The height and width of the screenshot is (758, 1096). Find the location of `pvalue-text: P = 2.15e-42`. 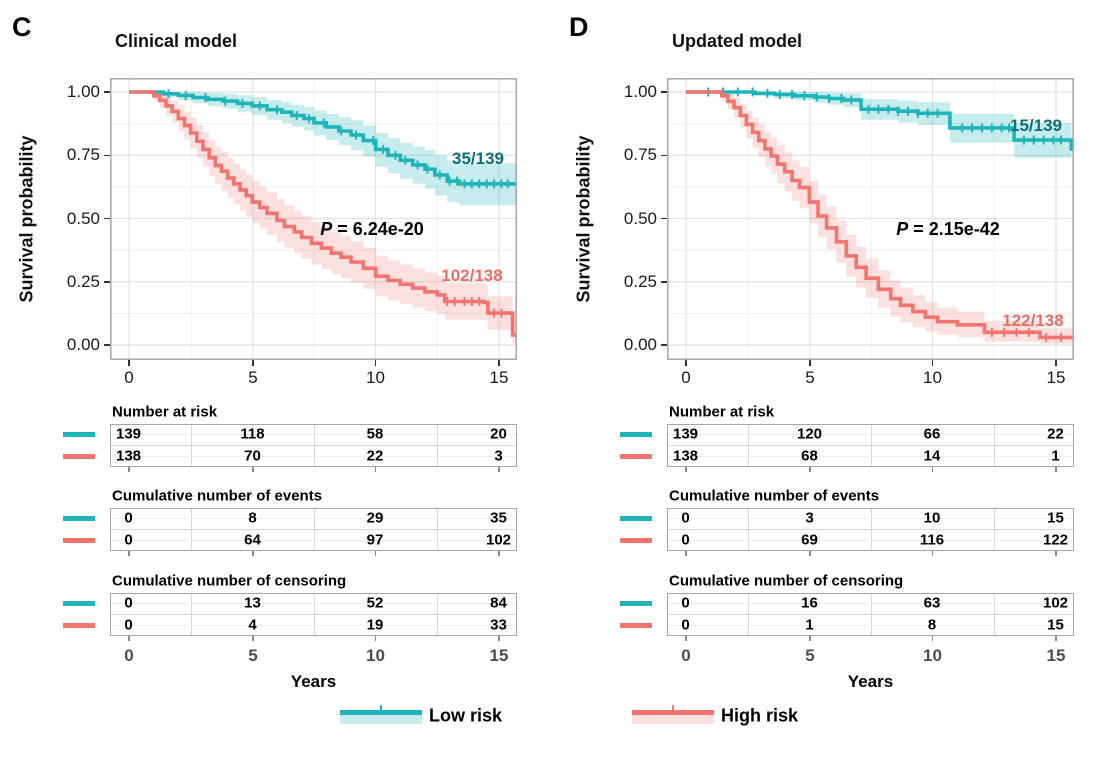

pvalue-text: P = 2.15e-42 is located at coordinates (948, 229).